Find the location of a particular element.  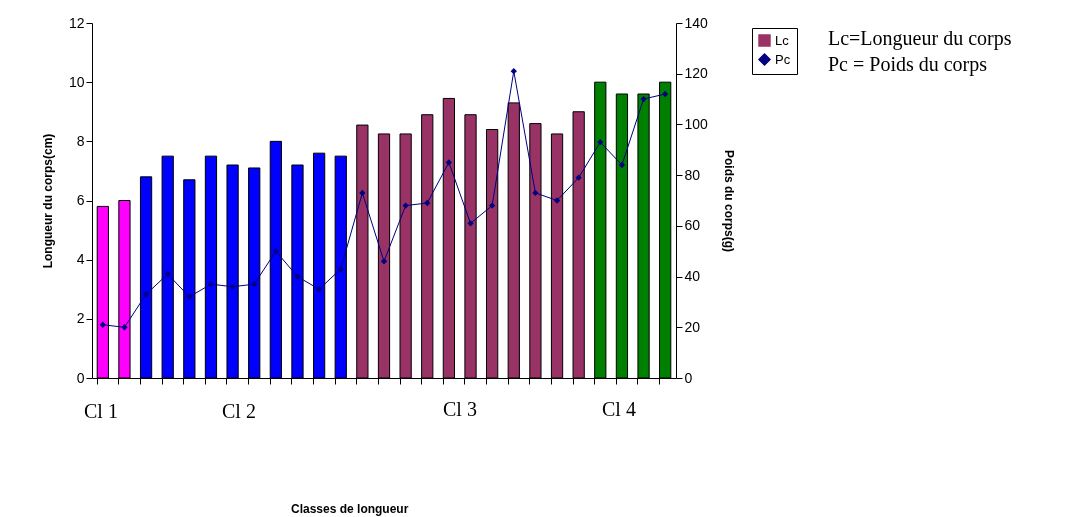

text: Pc = Poids du corps is located at coordinates (908, 64).